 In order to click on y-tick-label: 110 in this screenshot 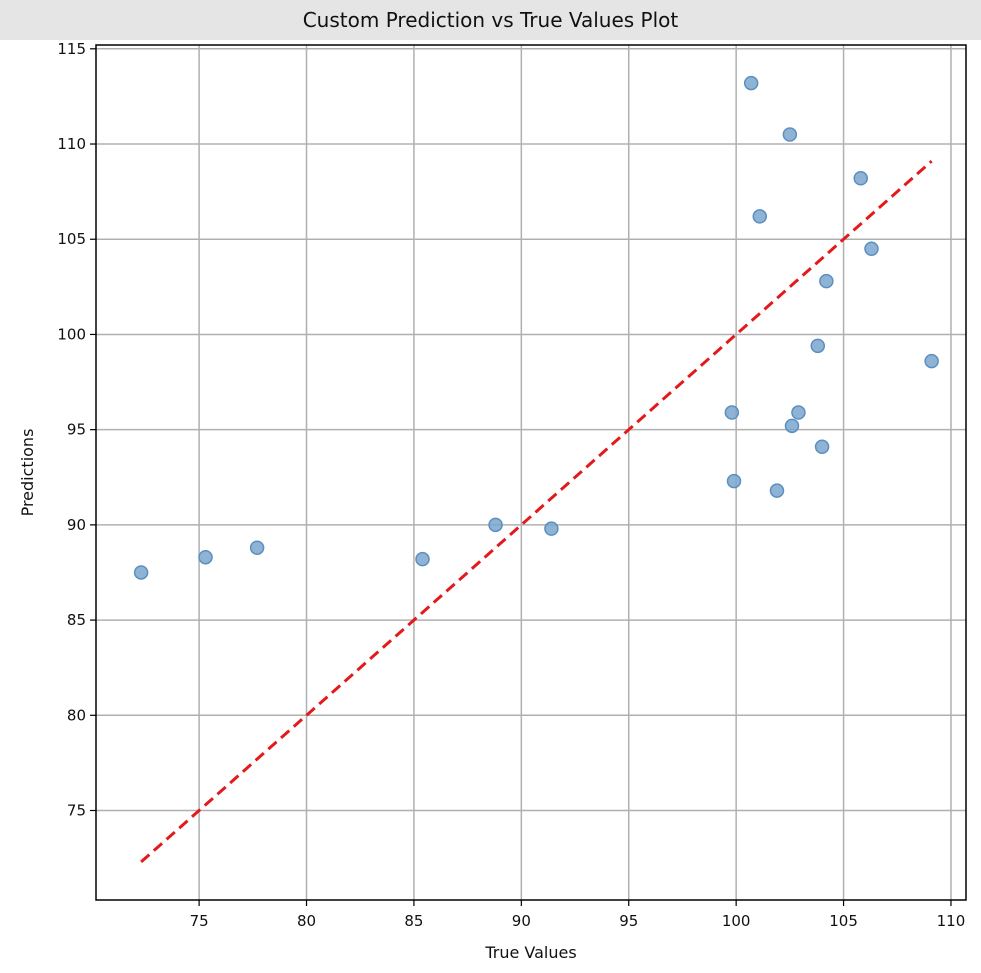, I will do `click(71, 144)`.